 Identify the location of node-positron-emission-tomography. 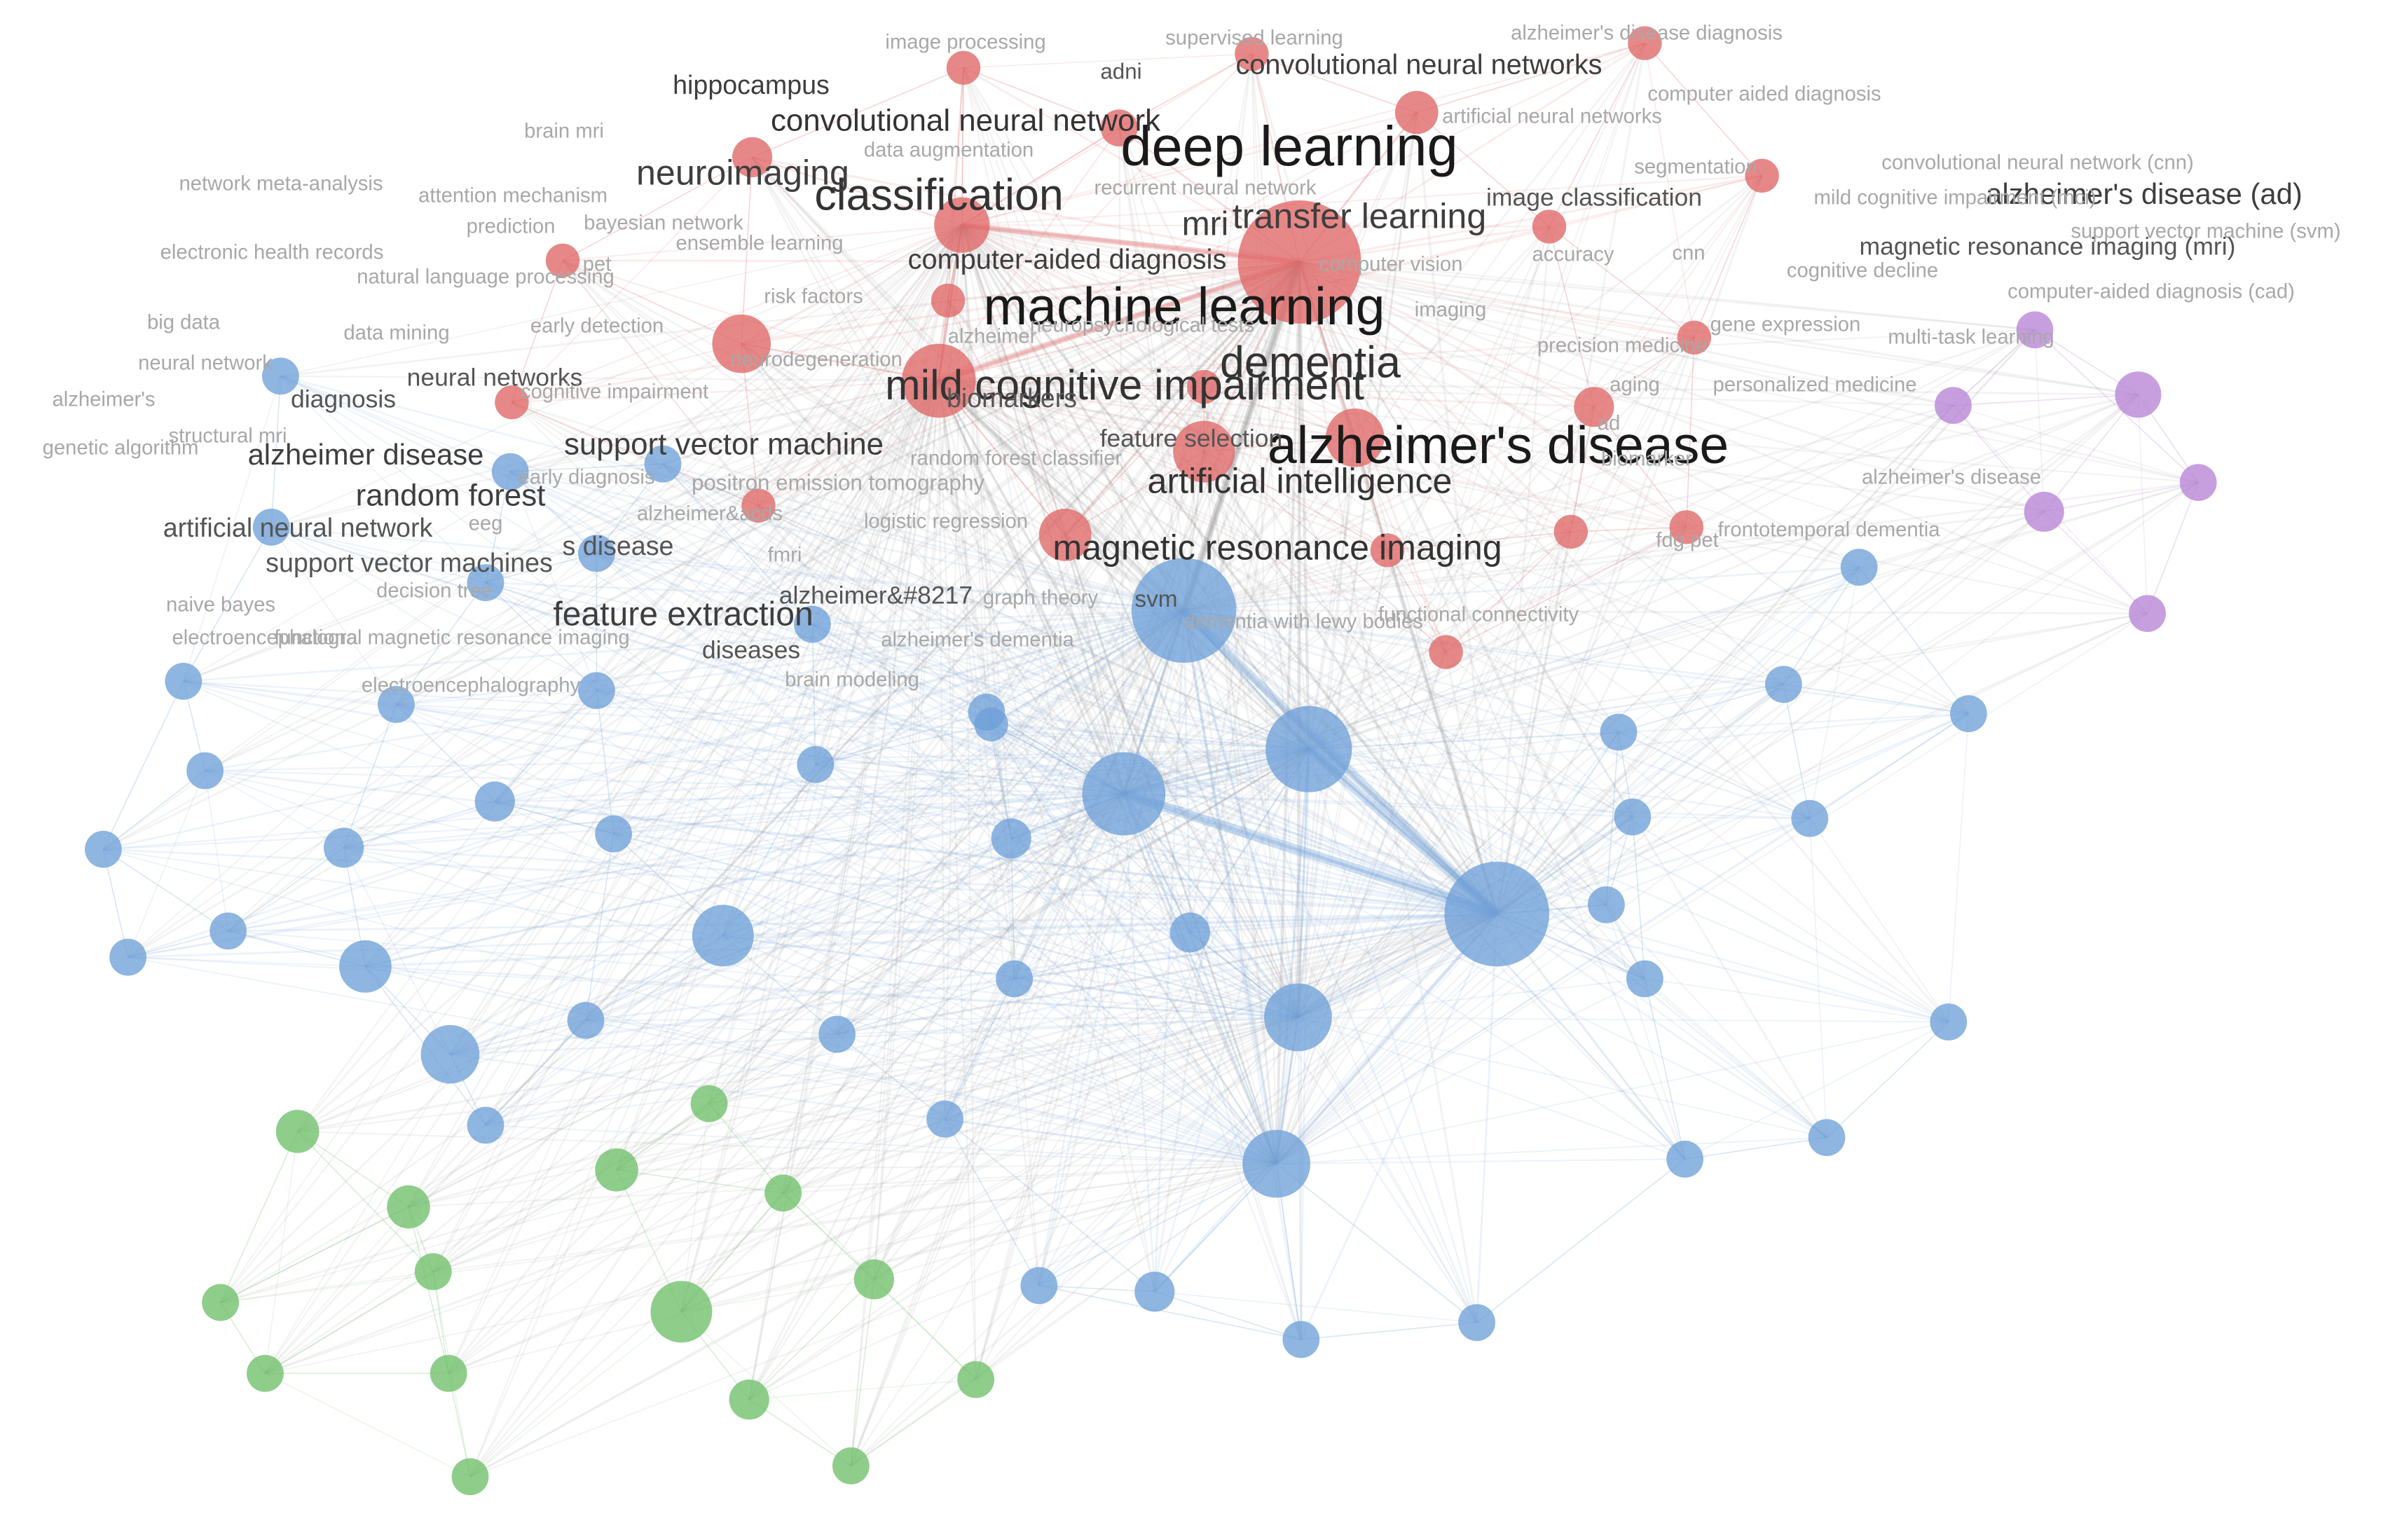
(837, 1034).